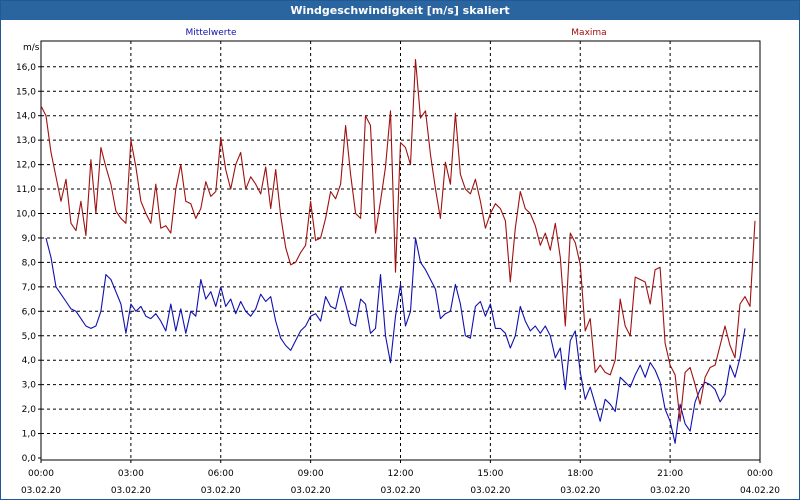 The height and width of the screenshot is (500, 800). What do you see at coordinates (588, 33) in the screenshot?
I see `legend-maxima: Maxima` at bounding box center [588, 33].